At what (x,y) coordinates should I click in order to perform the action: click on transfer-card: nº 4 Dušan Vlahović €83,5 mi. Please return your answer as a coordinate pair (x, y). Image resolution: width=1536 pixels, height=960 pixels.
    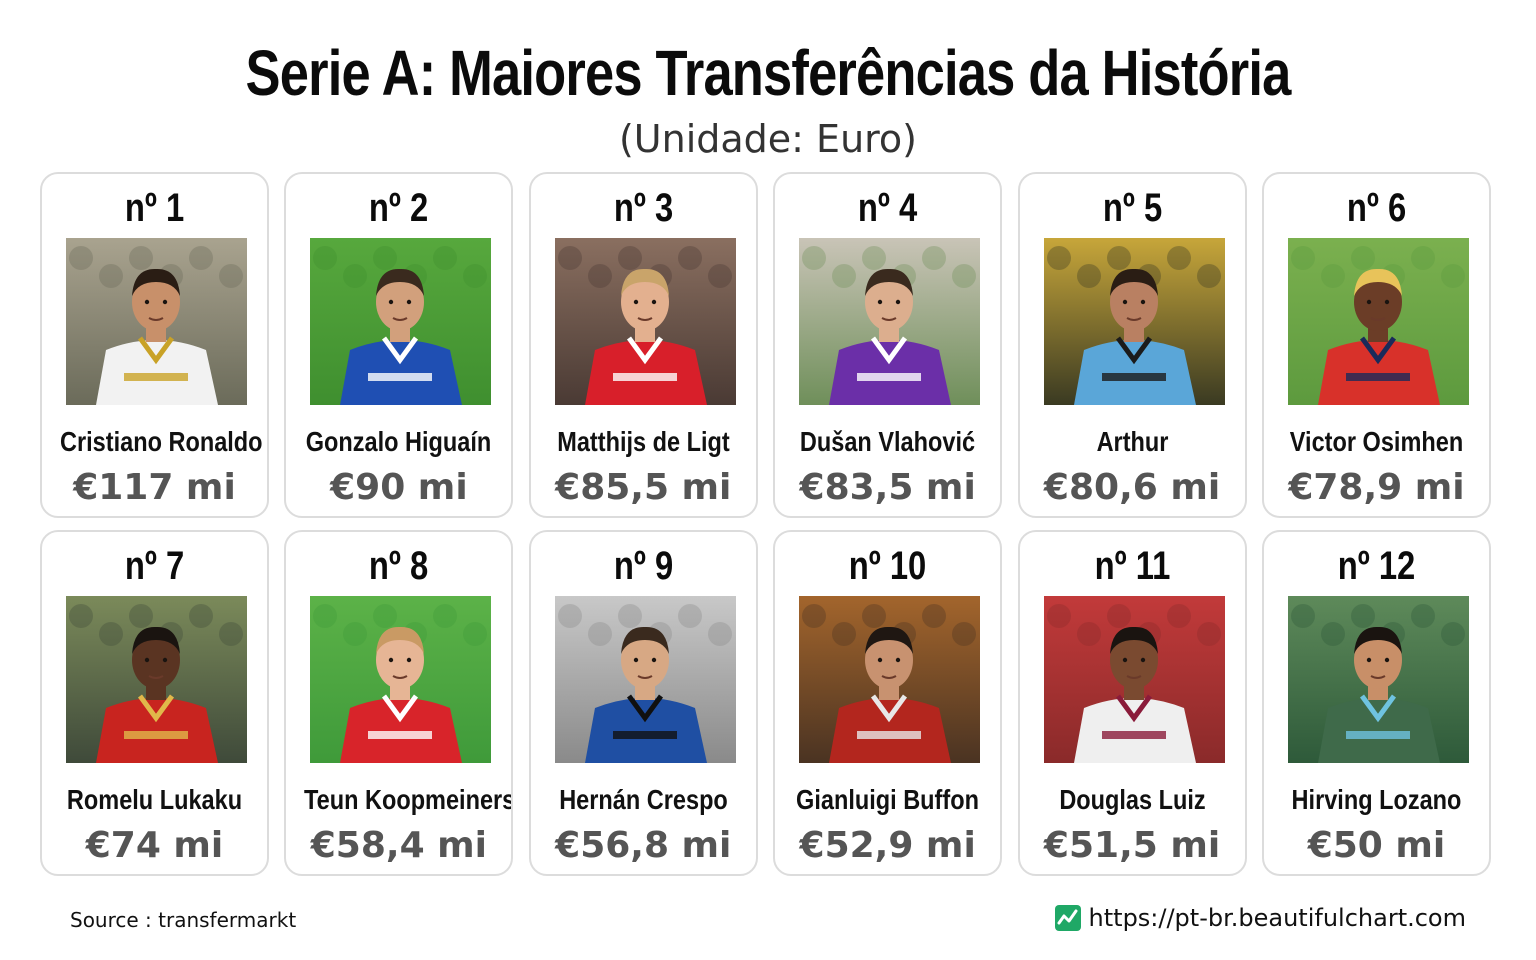
    Looking at the image, I should click on (888, 345).